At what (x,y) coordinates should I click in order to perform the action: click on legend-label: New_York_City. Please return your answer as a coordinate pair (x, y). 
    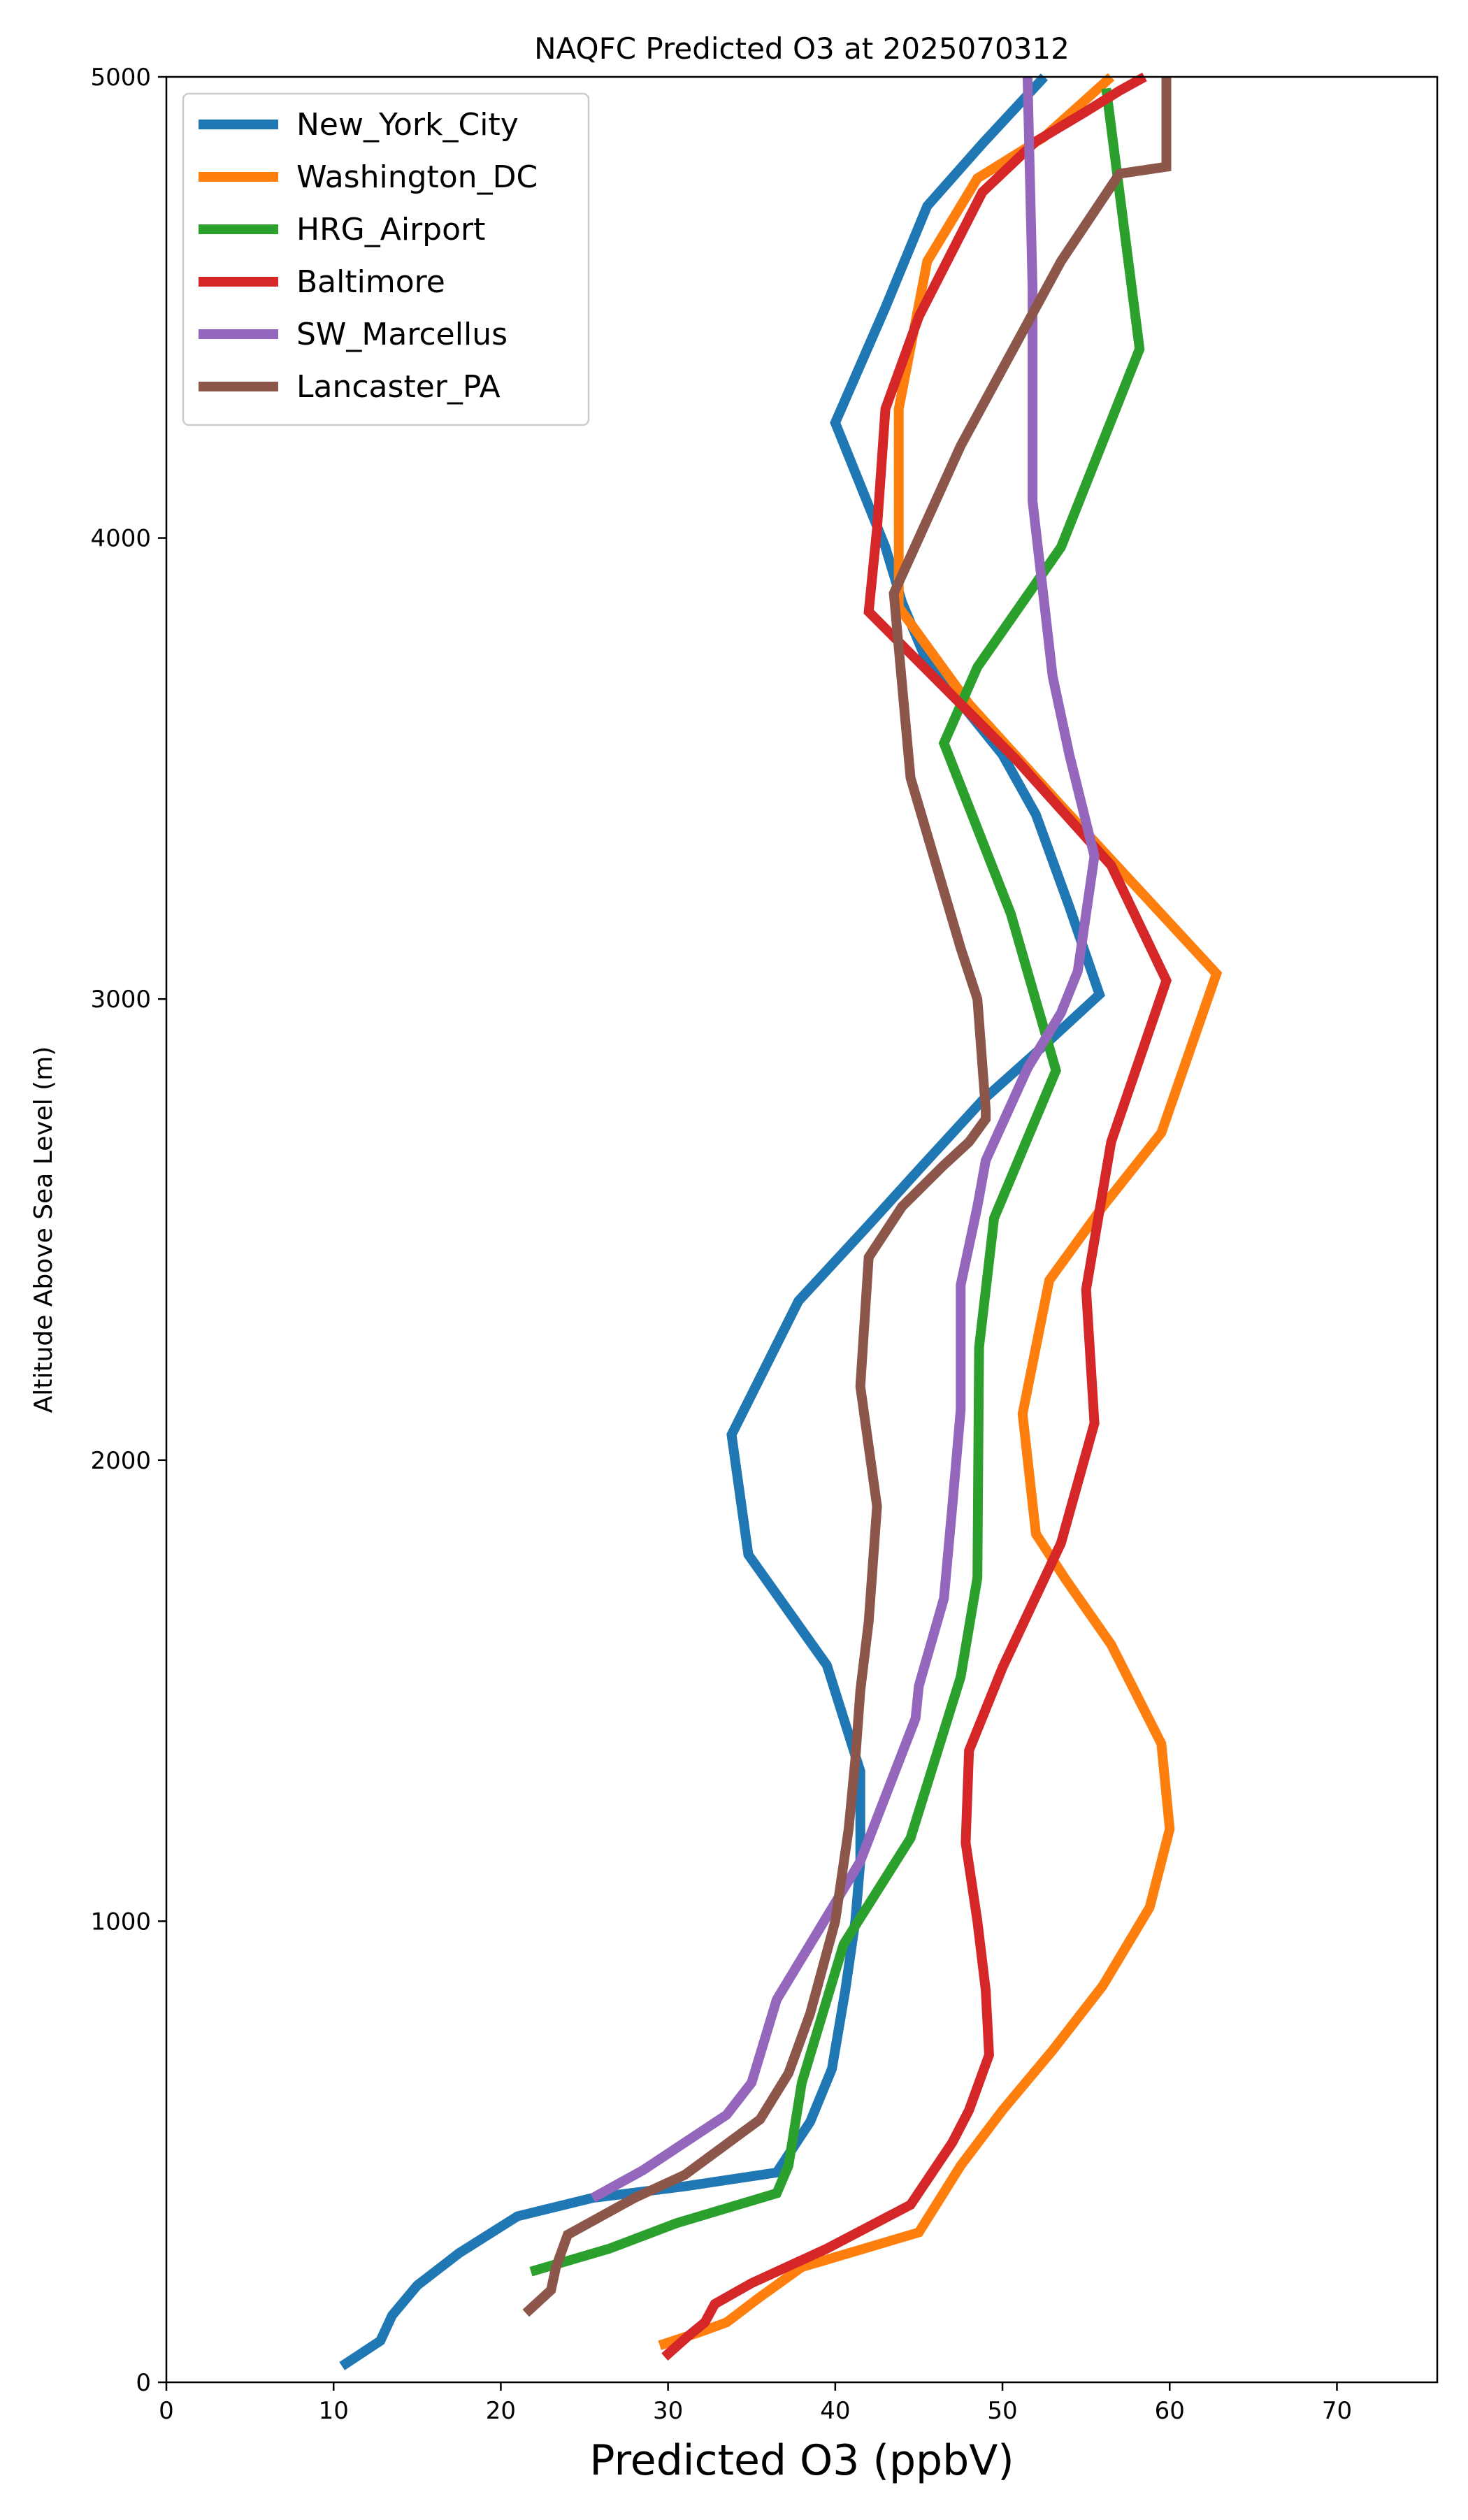
    Looking at the image, I should click on (407, 125).